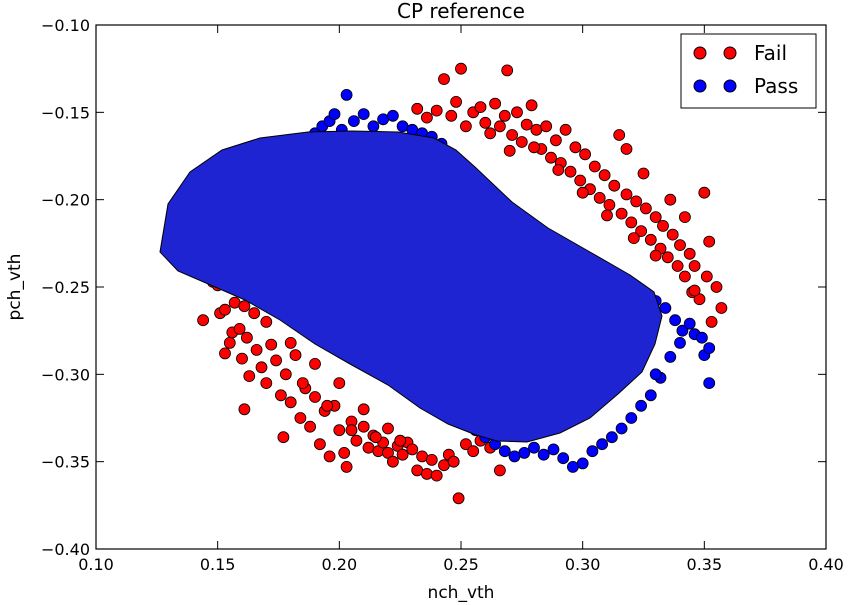 The width and height of the screenshot is (850, 605). I want to click on y-tick-label: −0.35, so click(65, 462).